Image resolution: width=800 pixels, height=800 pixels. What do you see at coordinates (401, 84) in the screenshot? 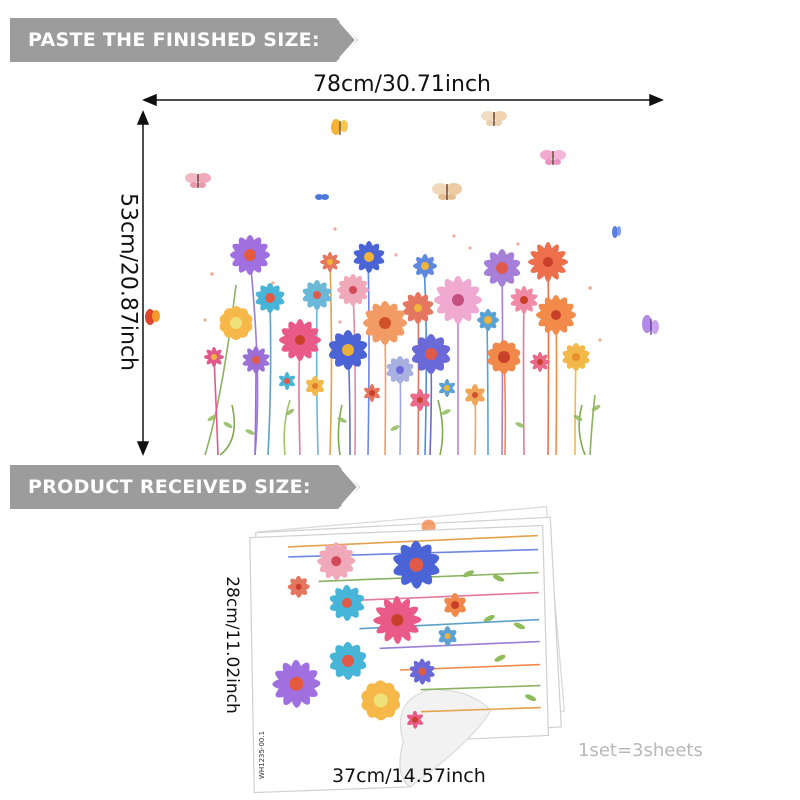
I see `finished-width-label: 78cm/30.71inch` at bounding box center [401, 84].